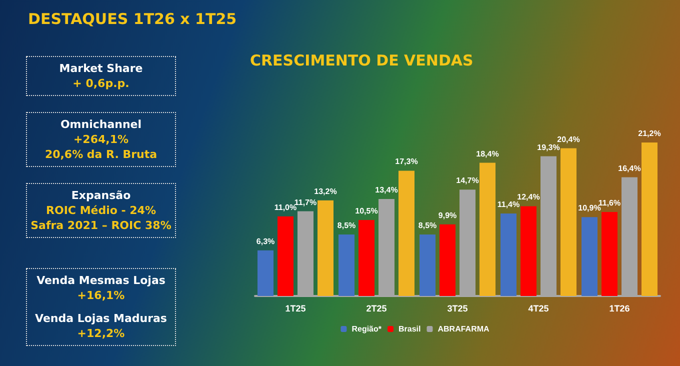  What do you see at coordinates (467, 181) in the screenshot?
I see `data-label: 14,7%` at bounding box center [467, 181].